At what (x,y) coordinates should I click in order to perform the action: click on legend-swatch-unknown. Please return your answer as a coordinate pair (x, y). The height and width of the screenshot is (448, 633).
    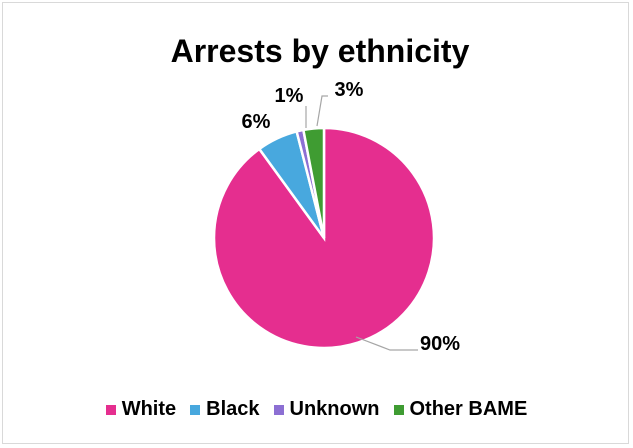
    Looking at the image, I should click on (278, 409).